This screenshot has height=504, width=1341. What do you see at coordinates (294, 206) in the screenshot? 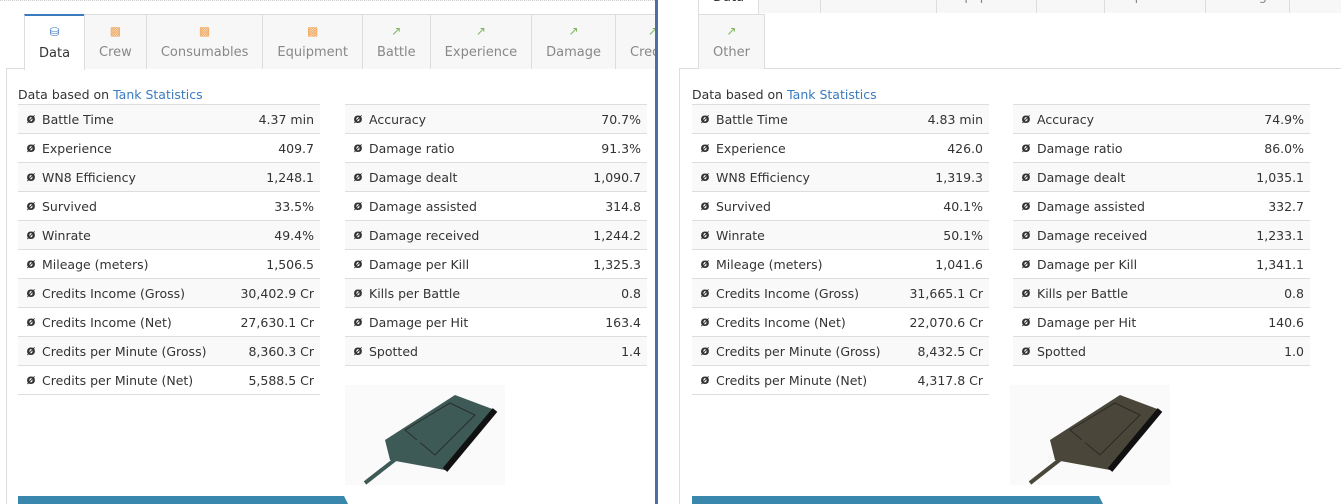
I see `stat-value: 33.5%` at bounding box center [294, 206].